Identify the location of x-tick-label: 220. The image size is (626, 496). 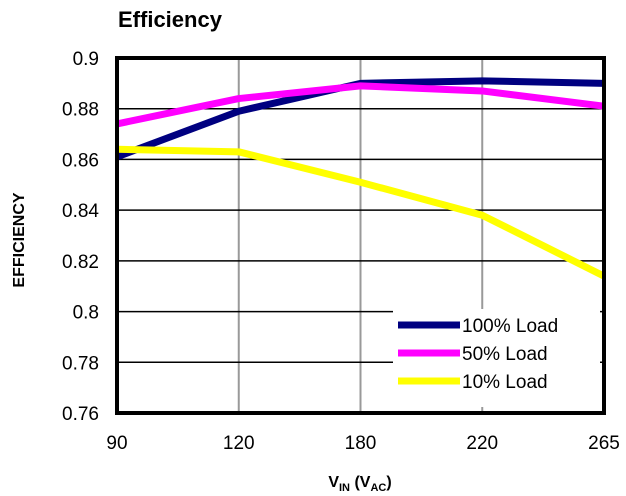
(482, 443).